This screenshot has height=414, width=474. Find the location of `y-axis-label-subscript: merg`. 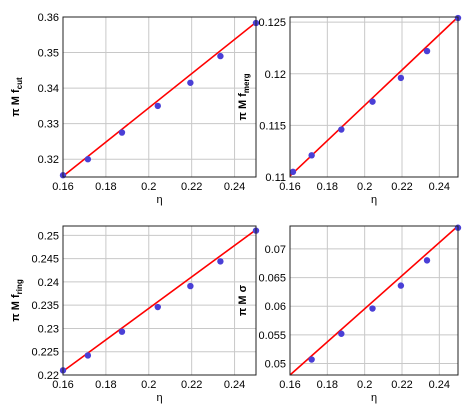

y-axis-label-subscript: merg is located at coordinates (246, 83).